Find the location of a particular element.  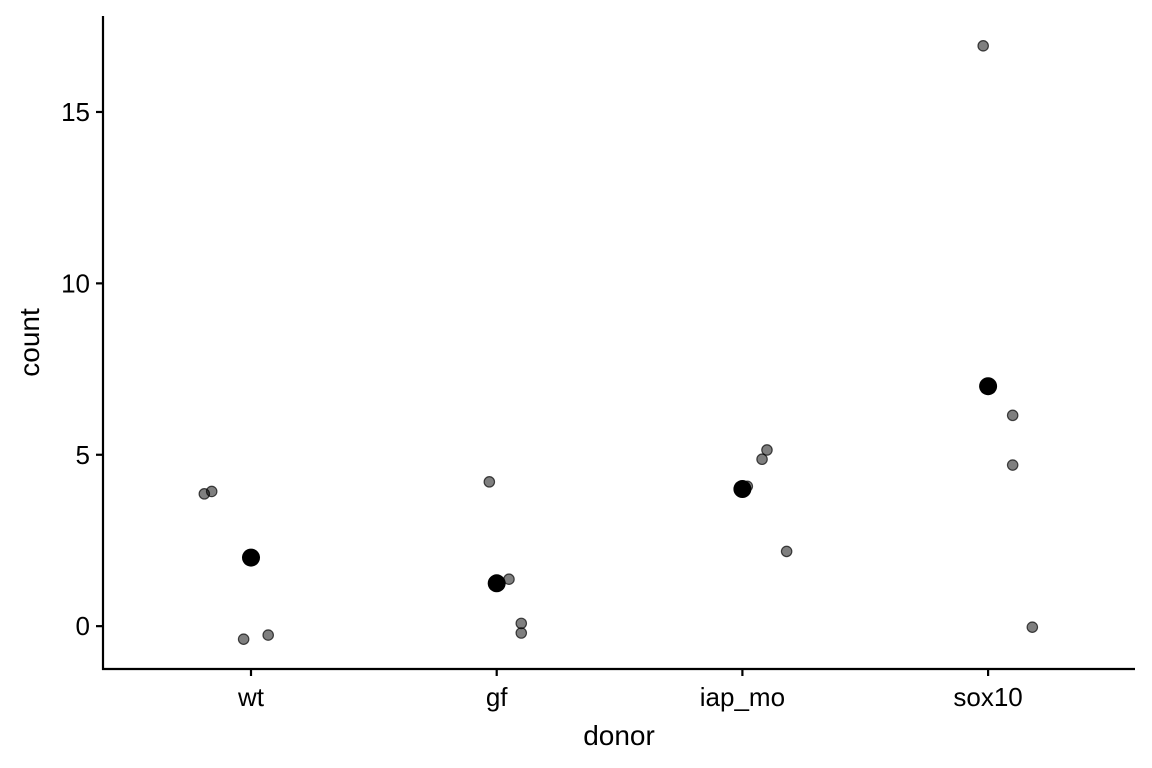

y-tick-label: 10 is located at coordinates (75, 283).